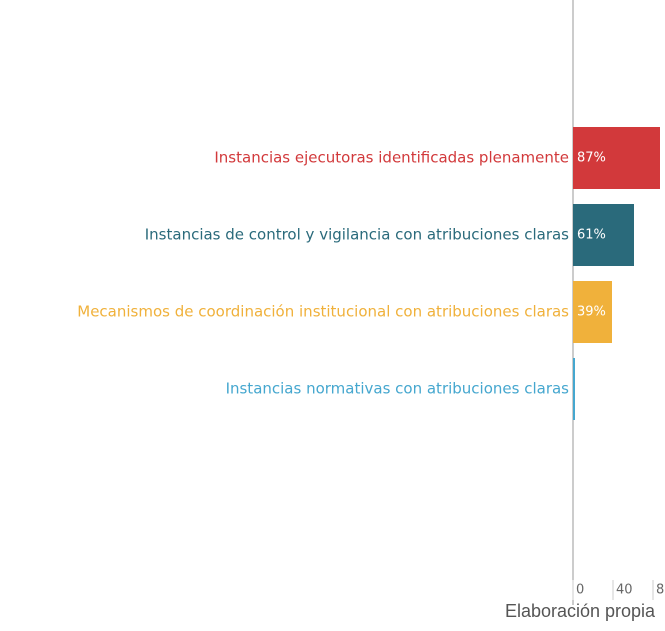 Image resolution: width=665 pixels, height=631 pixels. Describe the element at coordinates (580, 611) in the screenshot. I see `source-note: Elaboración propia` at that location.